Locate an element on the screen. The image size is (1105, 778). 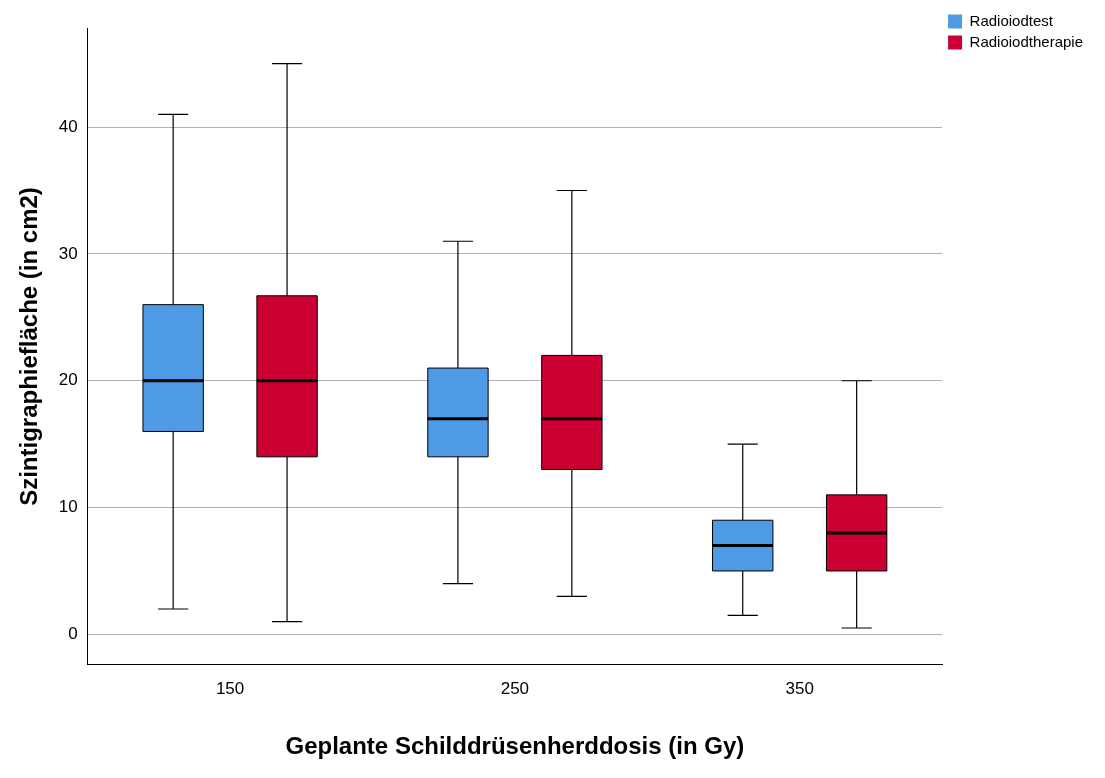
legend-label: Radioiodtest is located at coordinates (1011, 20).